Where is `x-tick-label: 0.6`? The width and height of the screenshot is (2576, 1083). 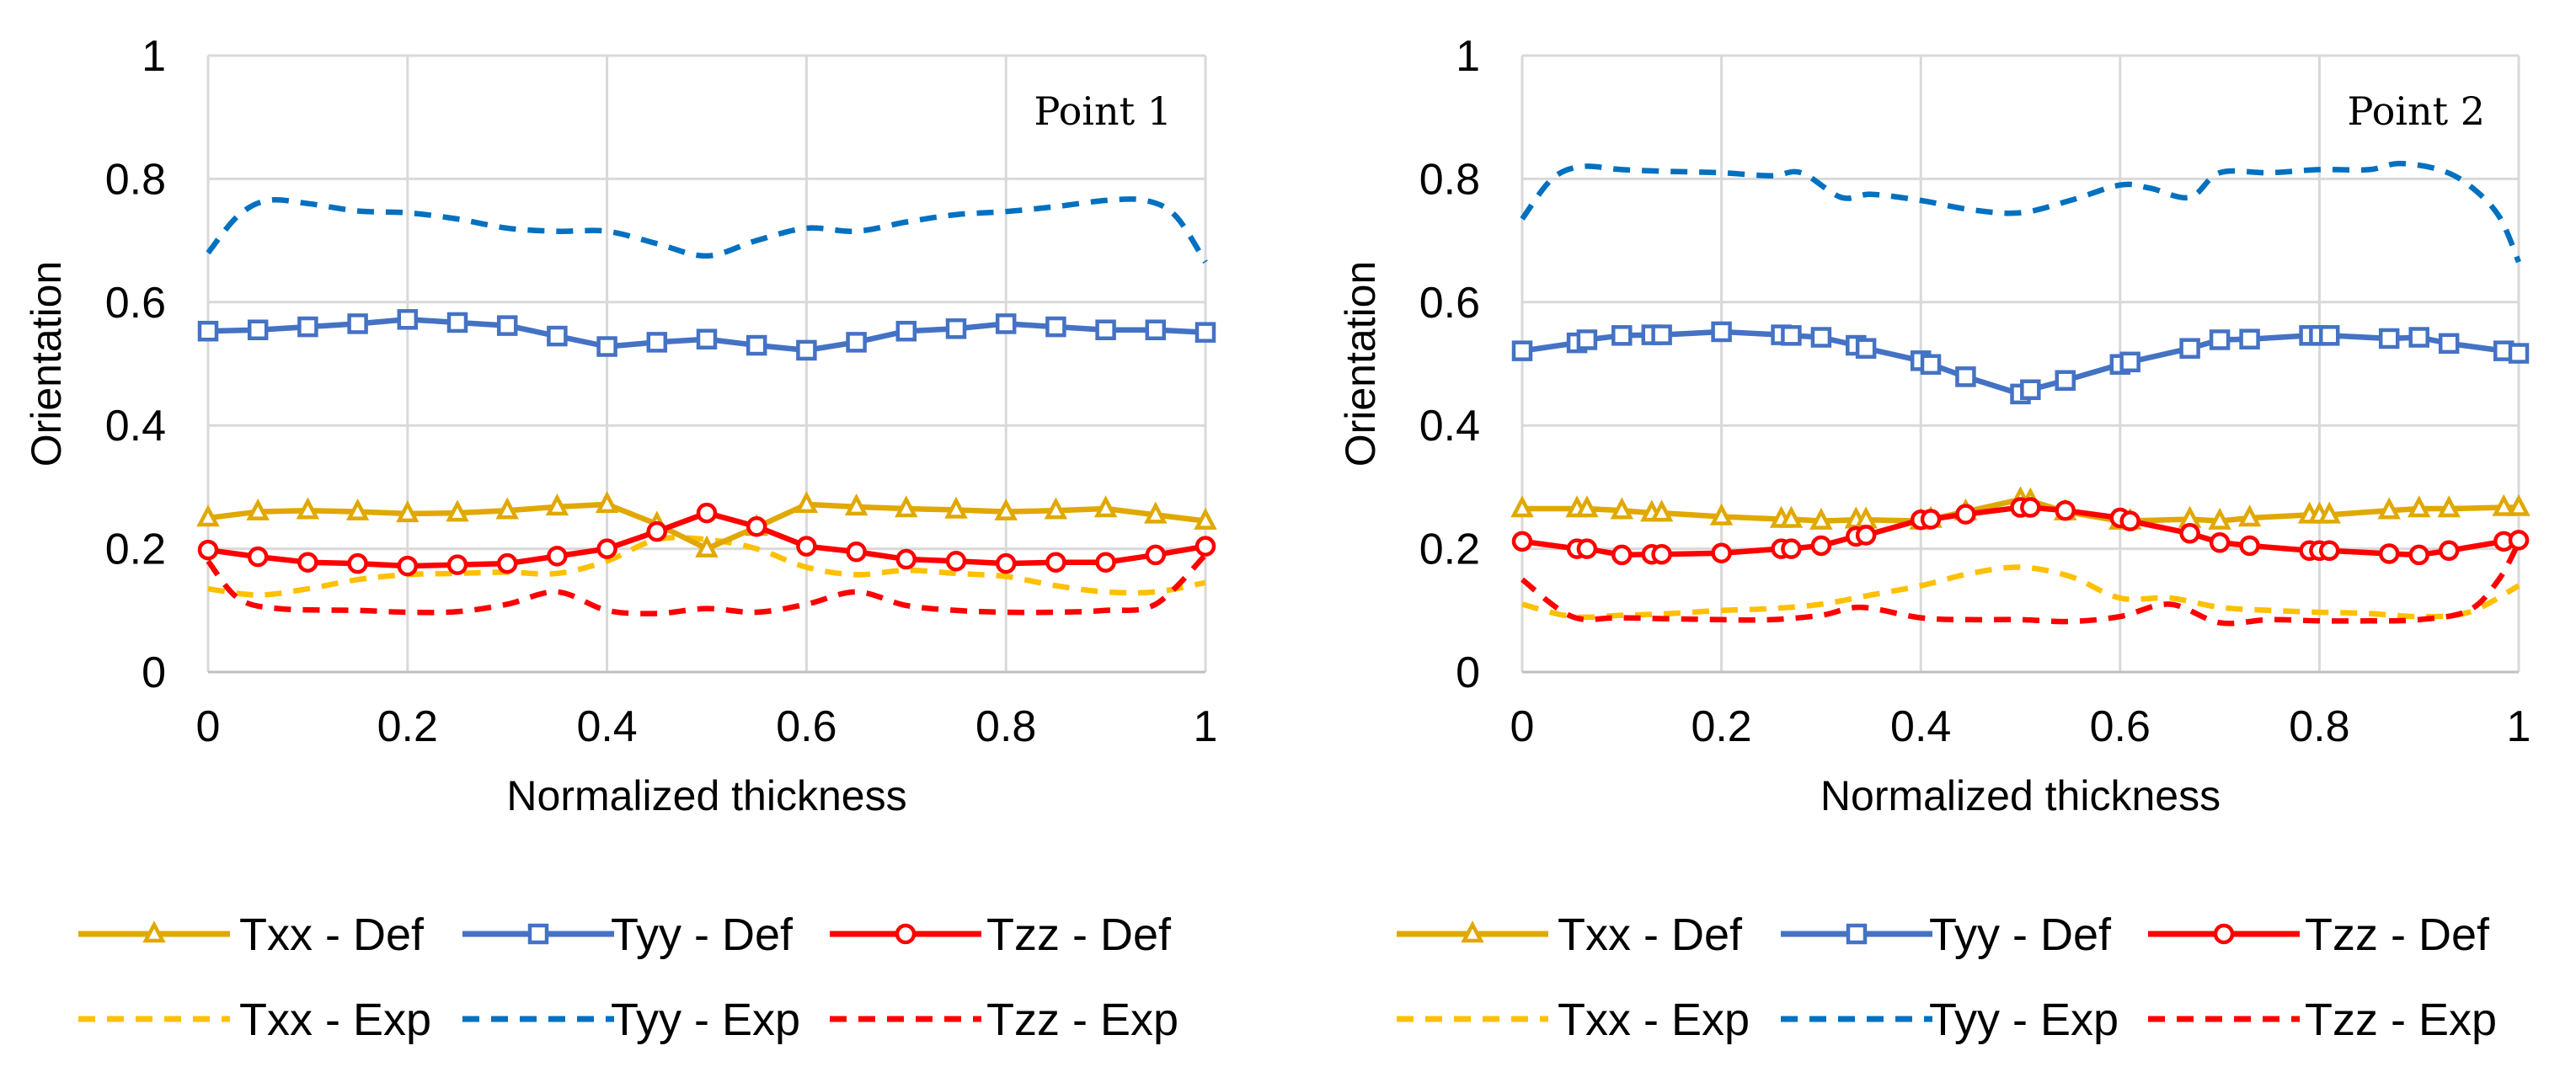
x-tick-label: 0.6 is located at coordinates (2120, 726).